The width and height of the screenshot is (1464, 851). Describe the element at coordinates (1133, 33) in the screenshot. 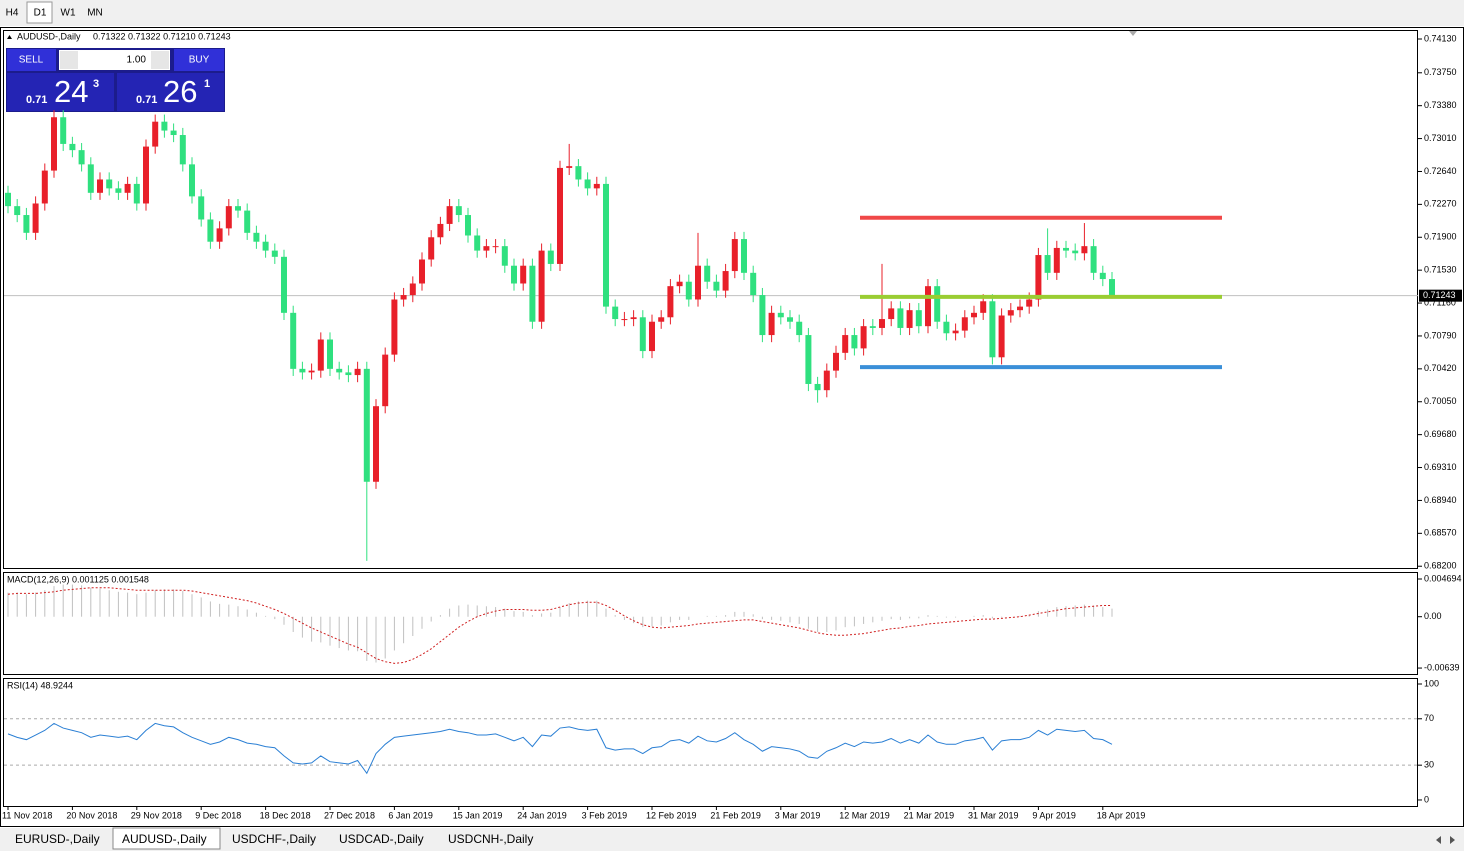

I see `shift-marker` at that location.